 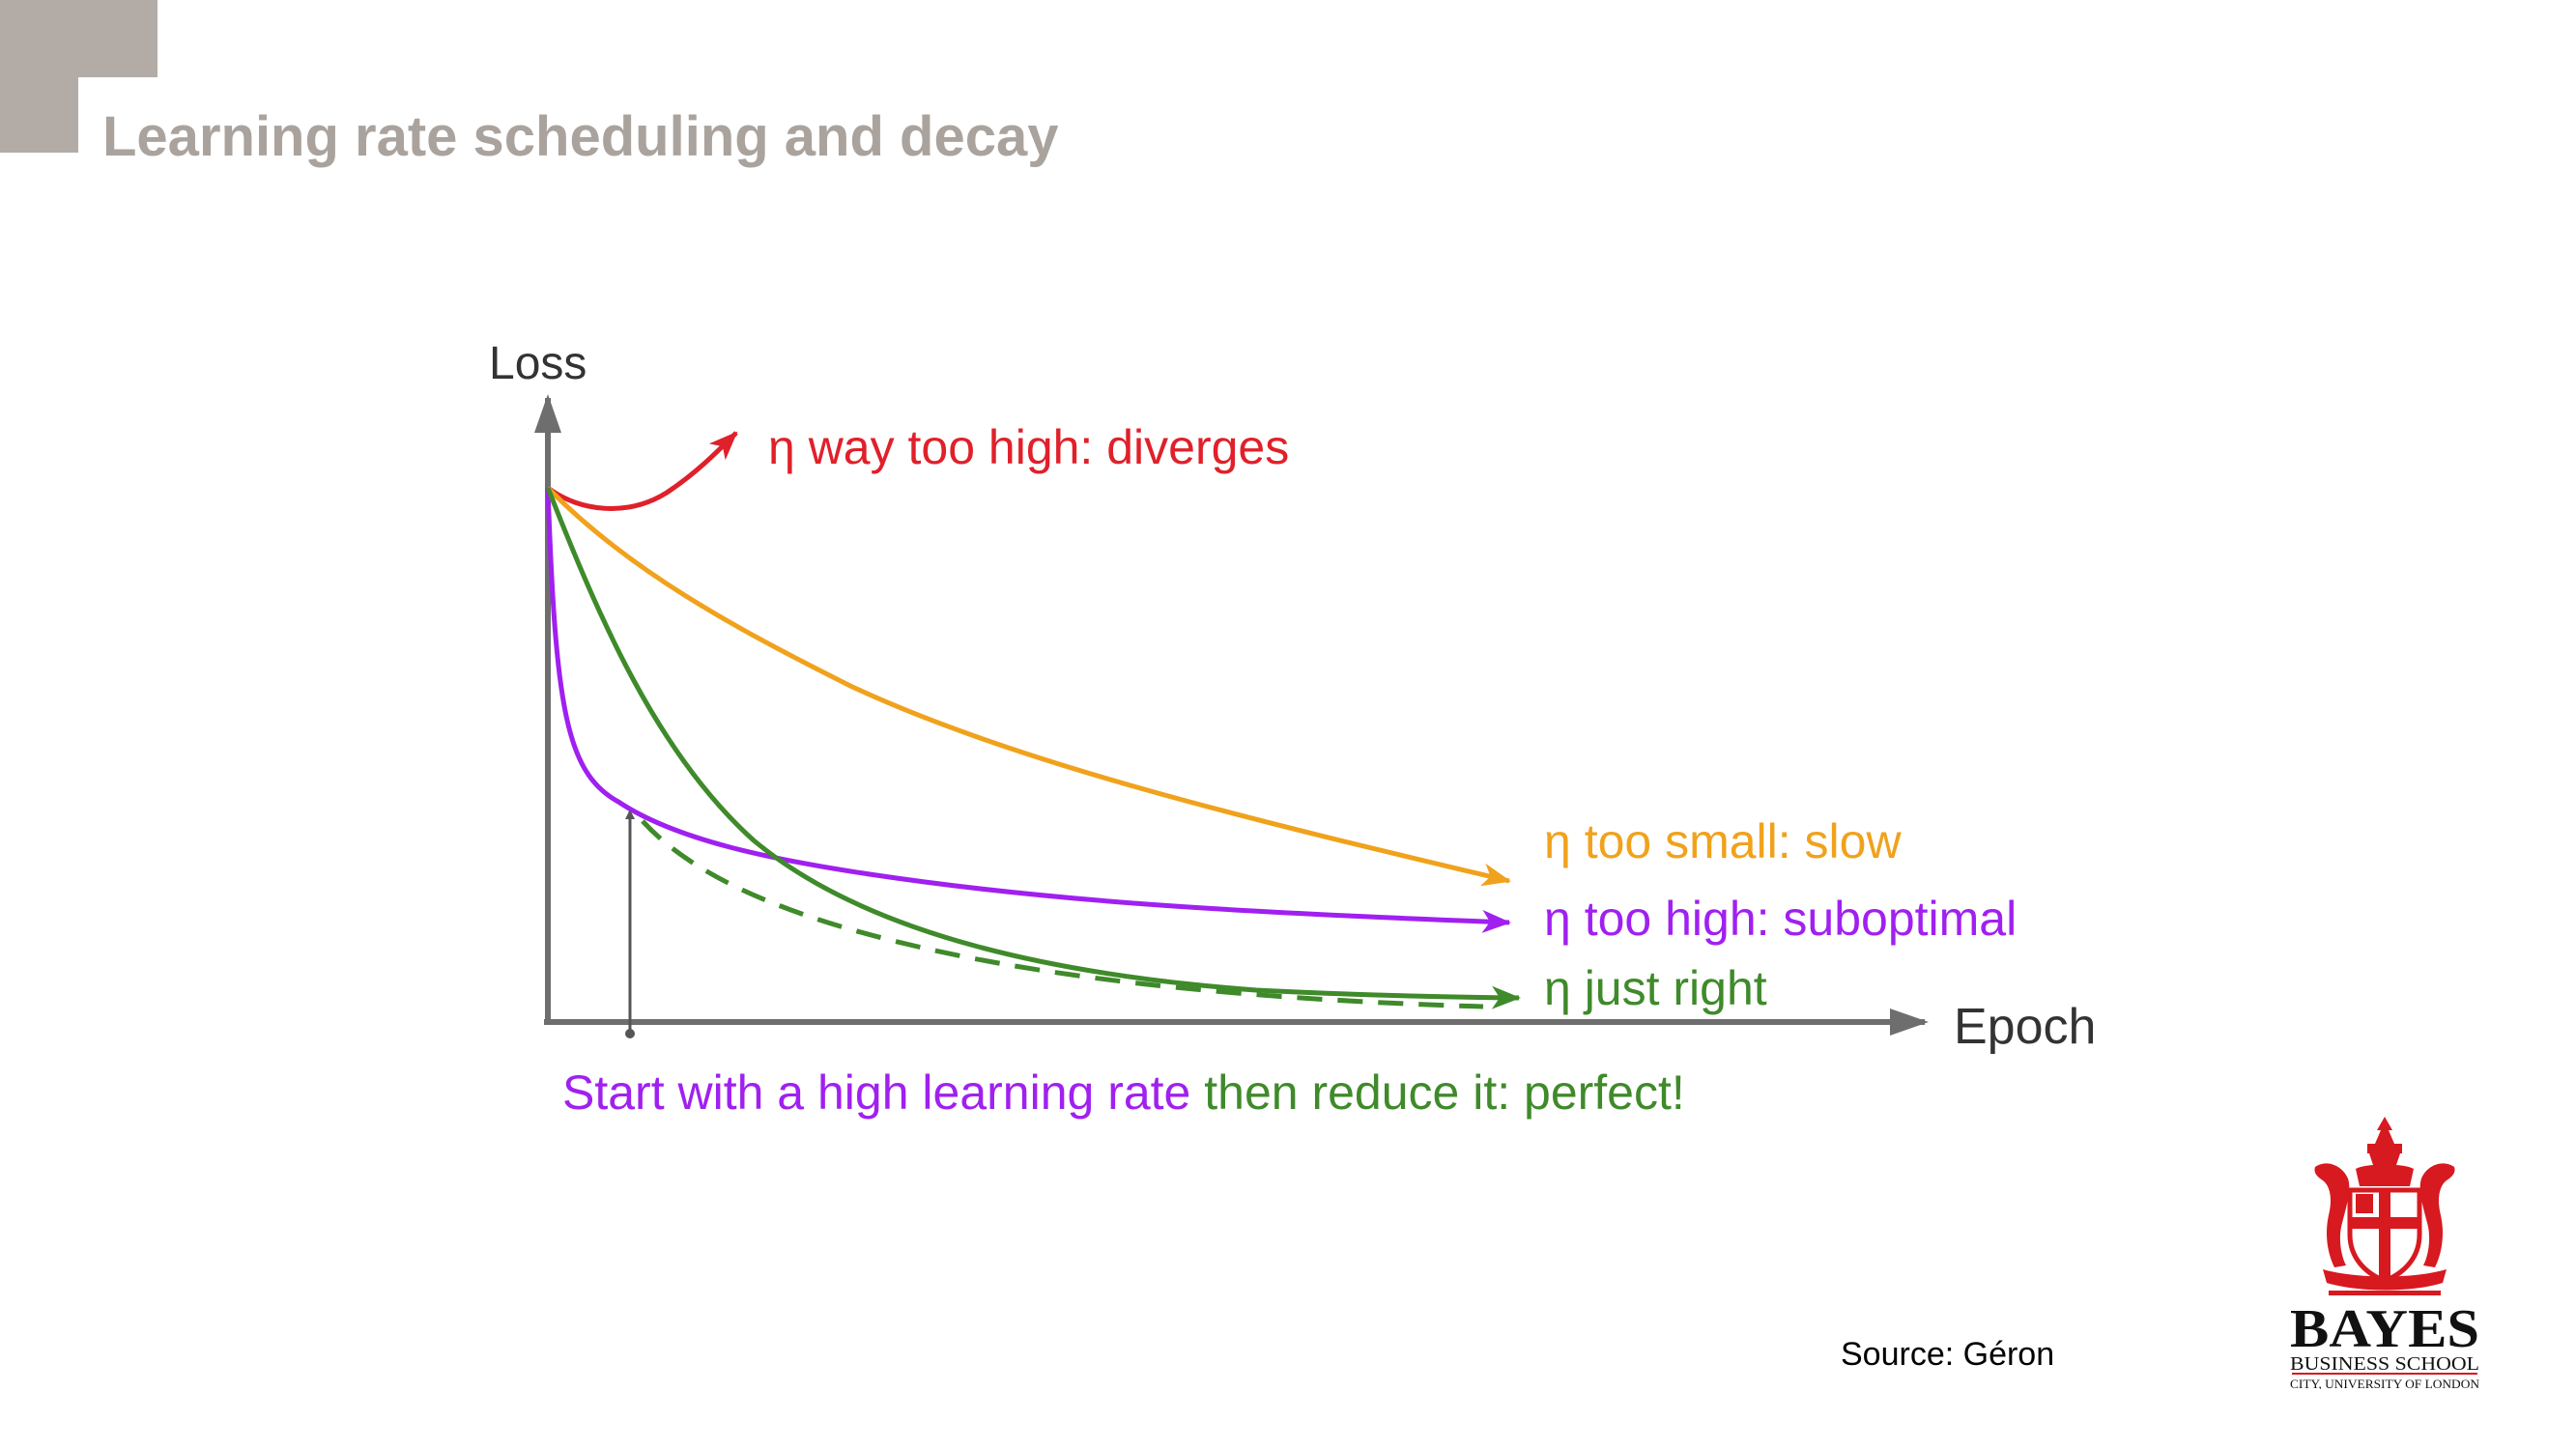 I want to click on curve-just-right, so click(x=1033, y=748).